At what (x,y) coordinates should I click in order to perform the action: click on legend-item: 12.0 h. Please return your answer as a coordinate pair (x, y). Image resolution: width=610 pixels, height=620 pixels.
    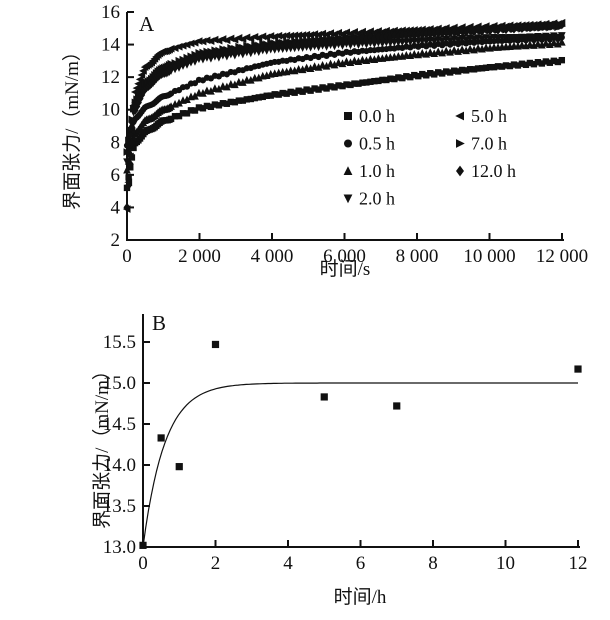
    Looking at the image, I should click on (486, 171).